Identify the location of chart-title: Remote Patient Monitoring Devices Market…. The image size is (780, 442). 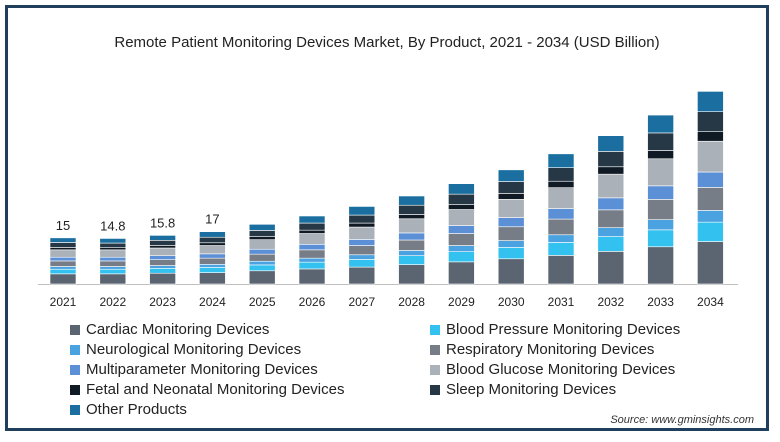
(387, 42).